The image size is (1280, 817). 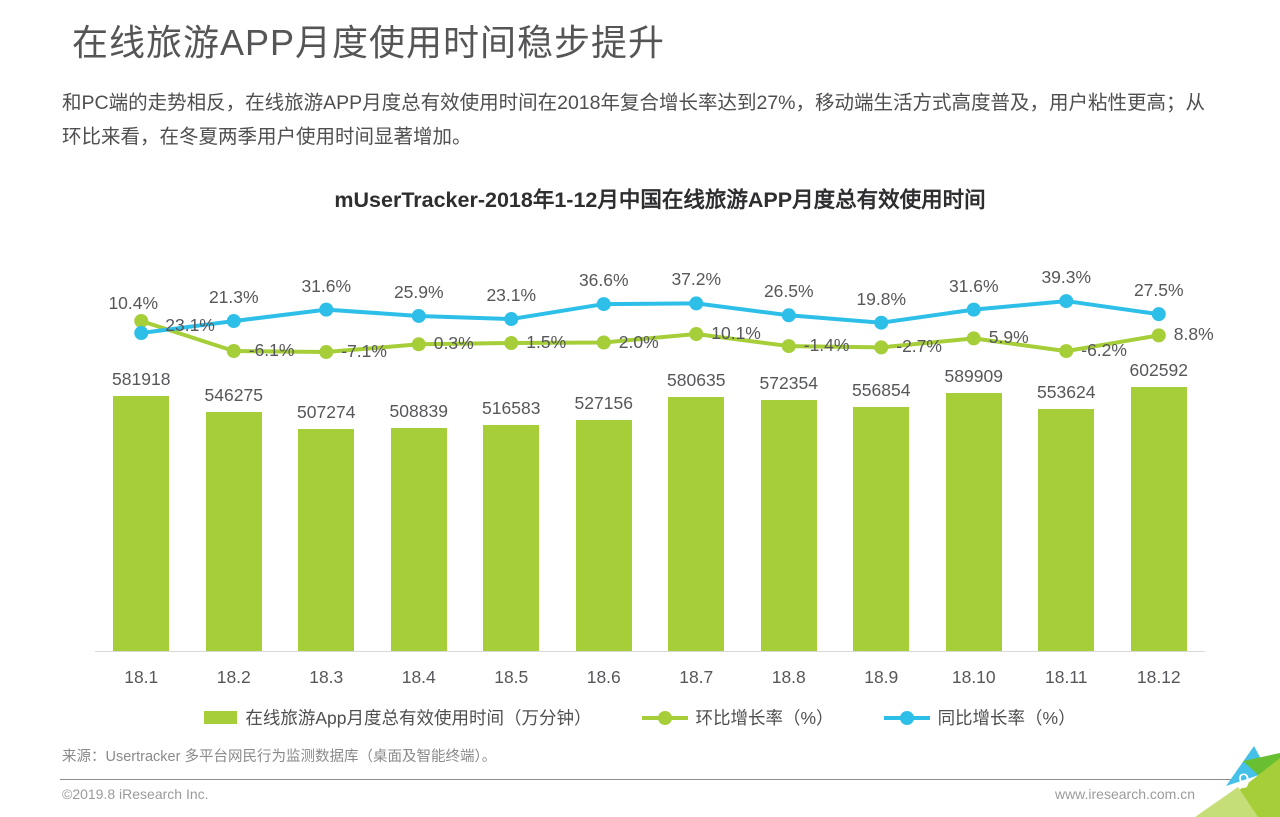 What do you see at coordinates (919, 346) in the screenshot?
I see `mom-growth-label: -2.7%` at bounding box center [919, 346].